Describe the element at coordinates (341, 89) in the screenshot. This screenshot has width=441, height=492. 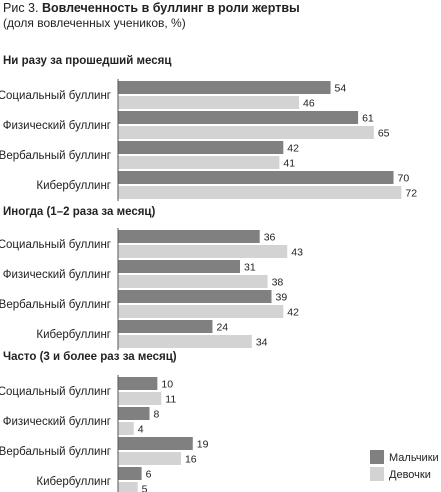
I see `value-label: 54` at that location.